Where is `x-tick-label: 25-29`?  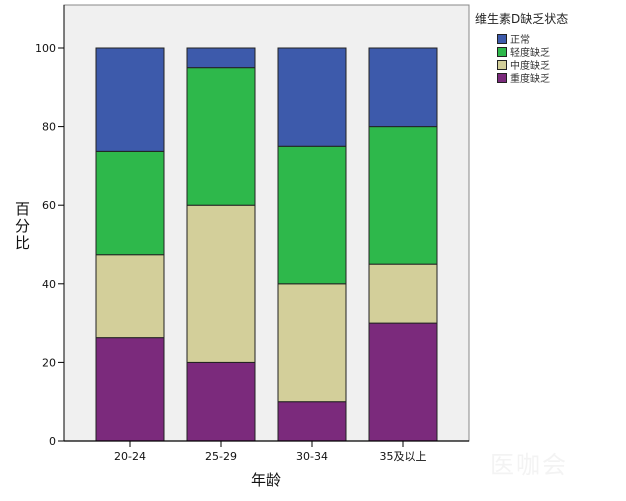
x-tick-label: 25-29 is located at coordinates (221, 456).